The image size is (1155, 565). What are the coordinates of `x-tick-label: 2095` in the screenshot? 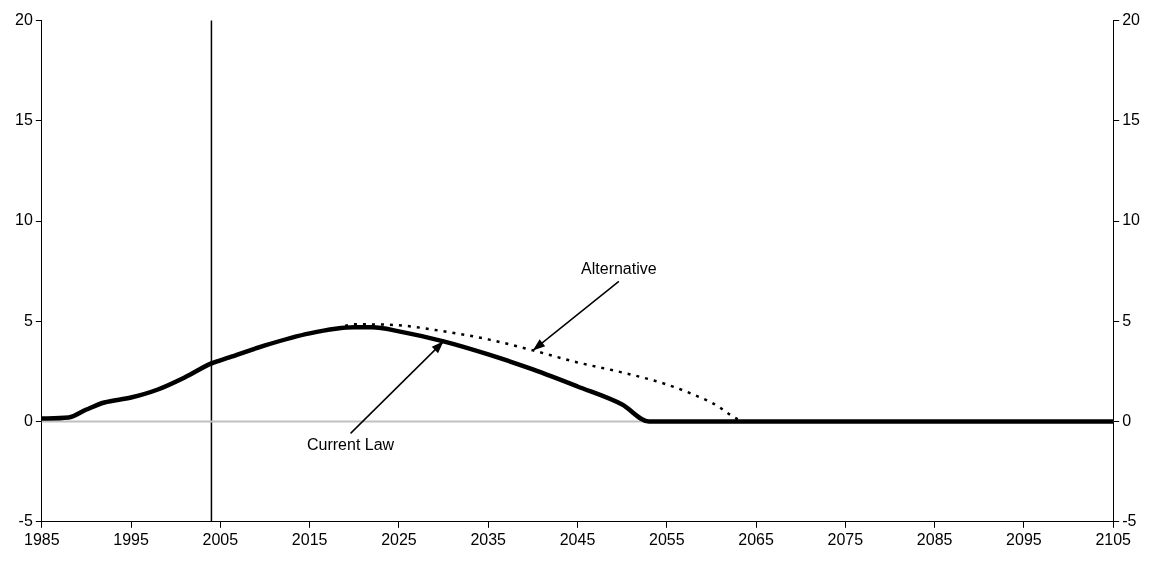 It's located at (1024, 539).